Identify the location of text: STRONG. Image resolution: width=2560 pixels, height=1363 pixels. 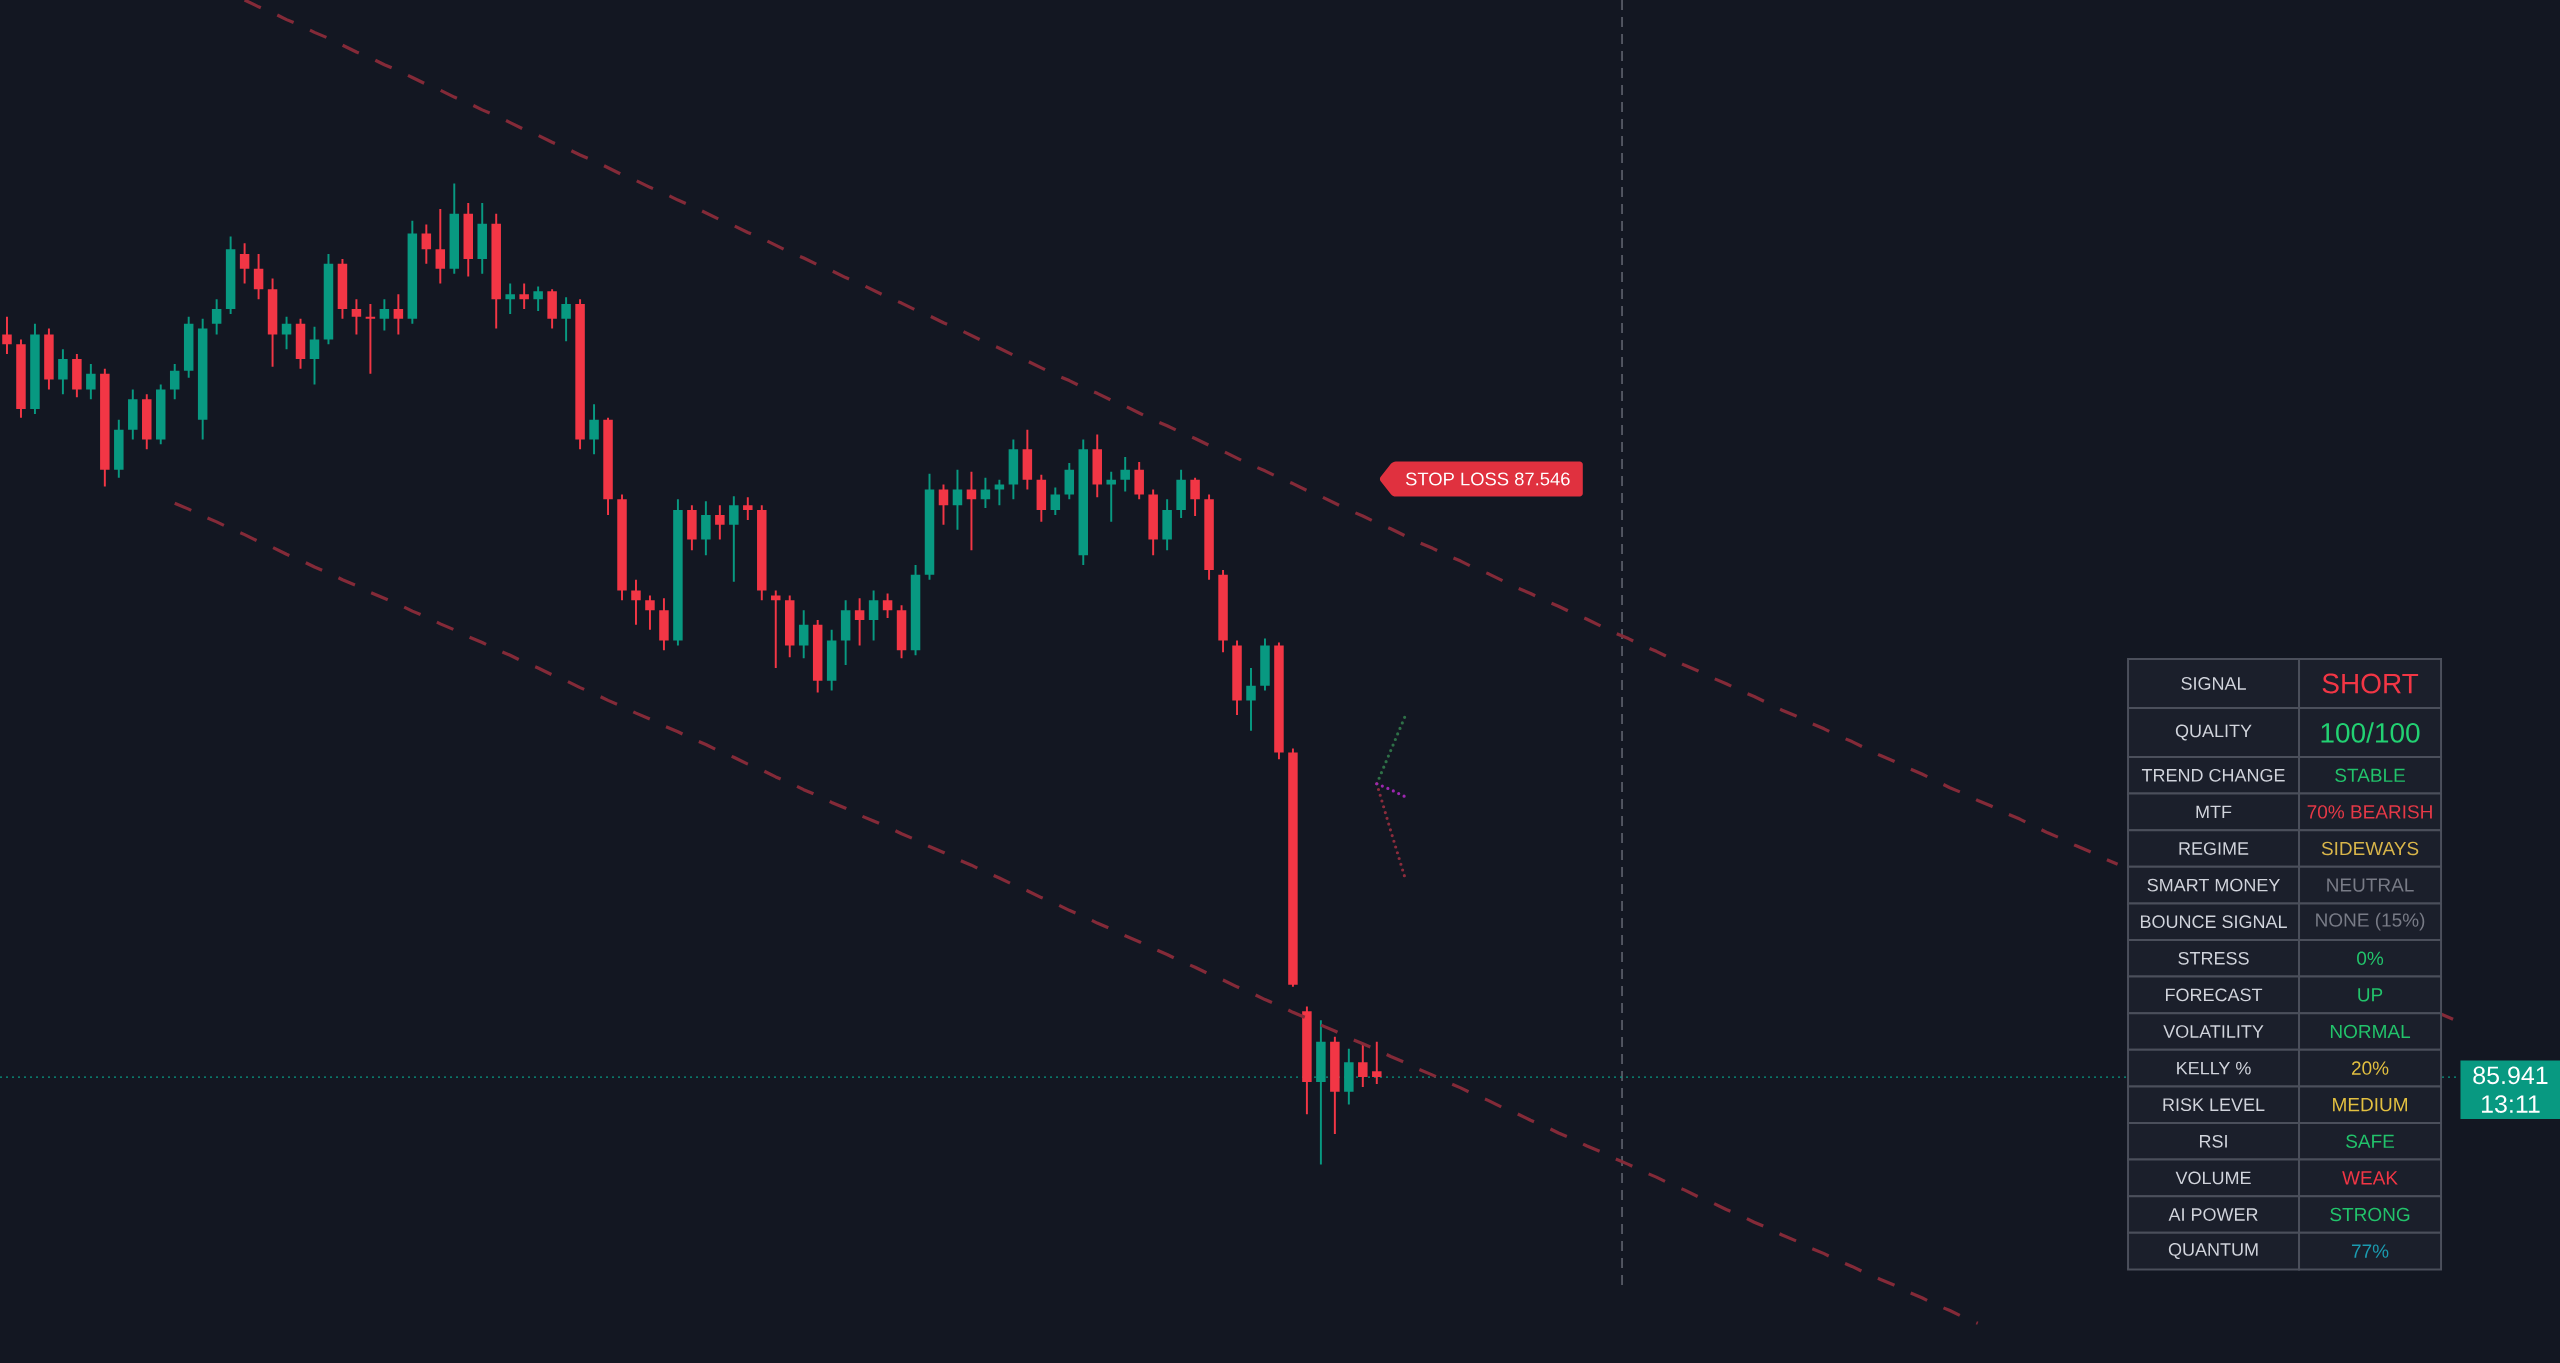
(2370, 1214).